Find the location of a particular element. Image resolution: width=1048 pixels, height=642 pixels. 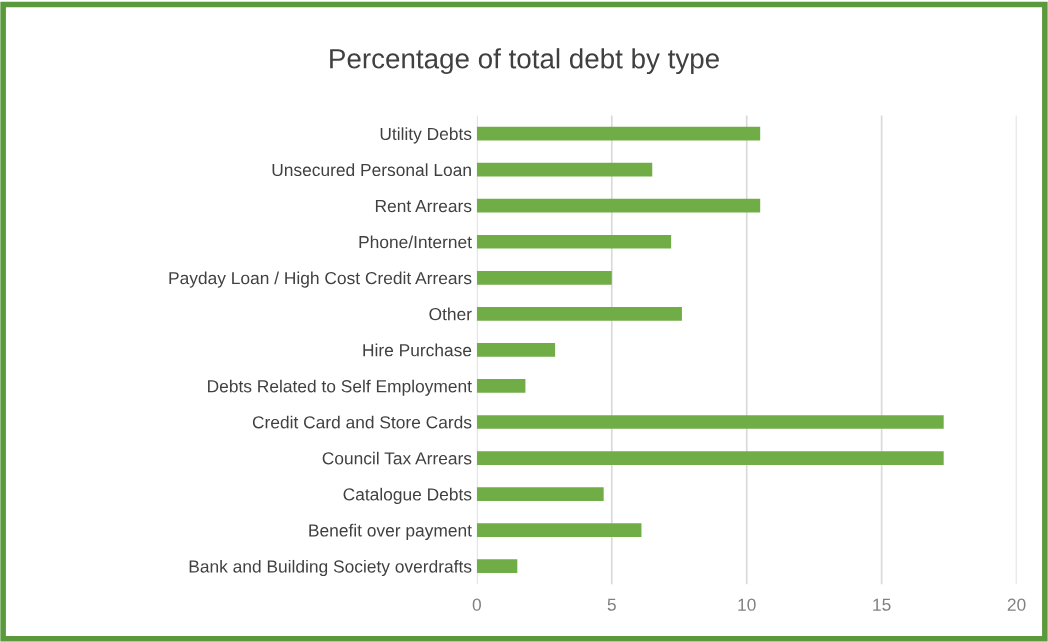

y-tick-label: Catalogue Debts is located at coordinates (407, 495).